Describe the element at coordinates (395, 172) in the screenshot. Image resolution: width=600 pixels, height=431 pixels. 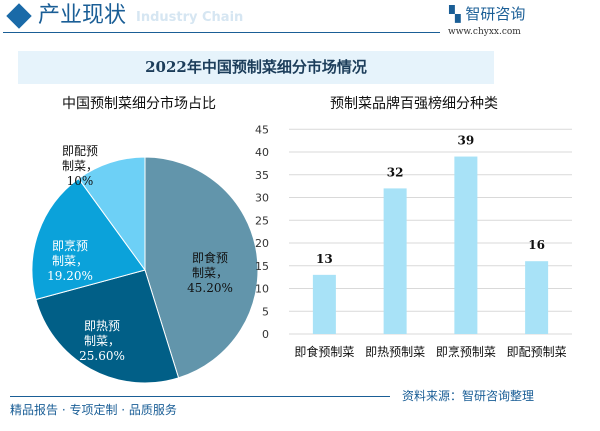
I see `bar-value-label: 32` at that location.